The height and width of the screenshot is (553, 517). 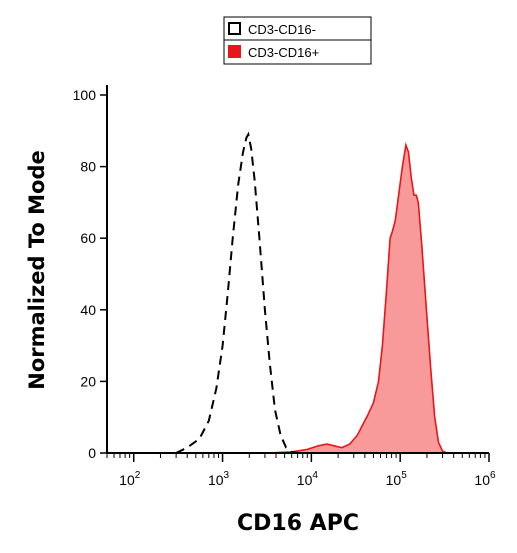 I want to click on x-tick-label: 10⁶, so click(x=485, y=479).